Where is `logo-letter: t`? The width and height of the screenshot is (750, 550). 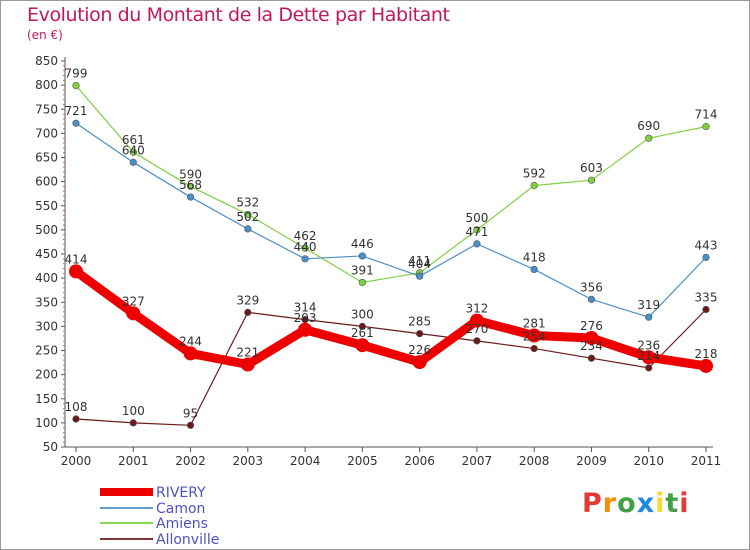
logo-letter: t is located at coordinates (672, 503).